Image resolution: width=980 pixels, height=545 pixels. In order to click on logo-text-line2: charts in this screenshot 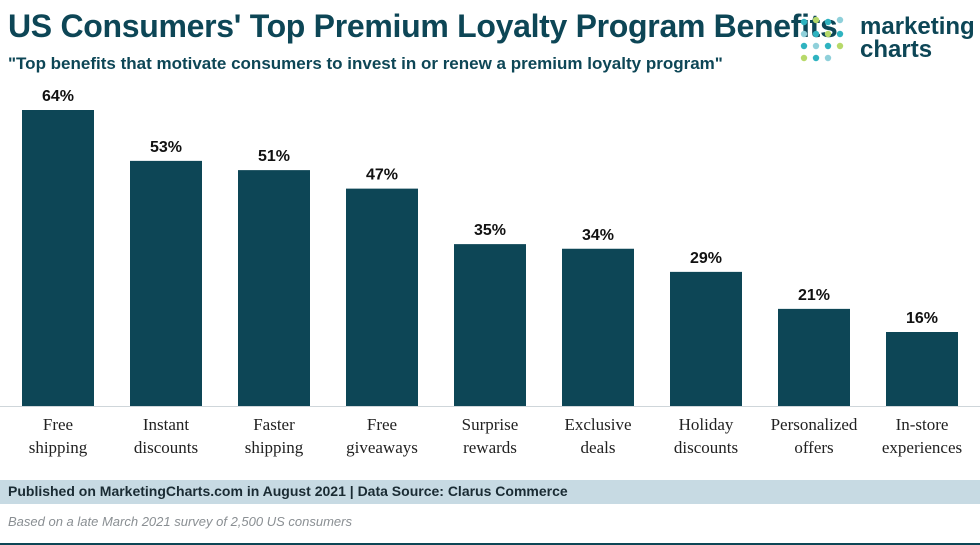, I will do `click(896, 49)`.